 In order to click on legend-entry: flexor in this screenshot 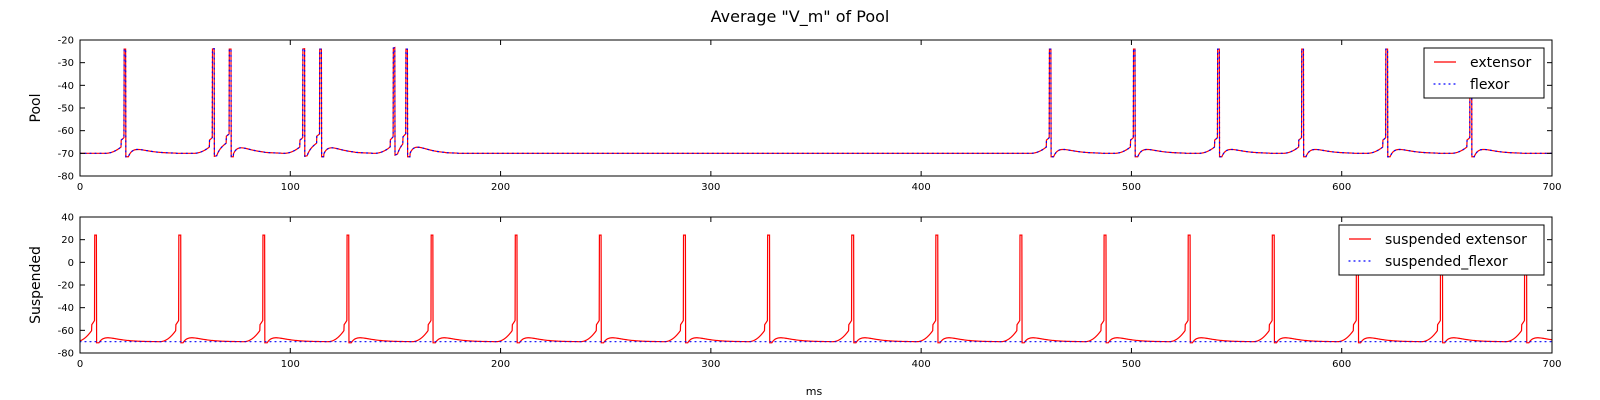, I will do `click(1490, 85)`.